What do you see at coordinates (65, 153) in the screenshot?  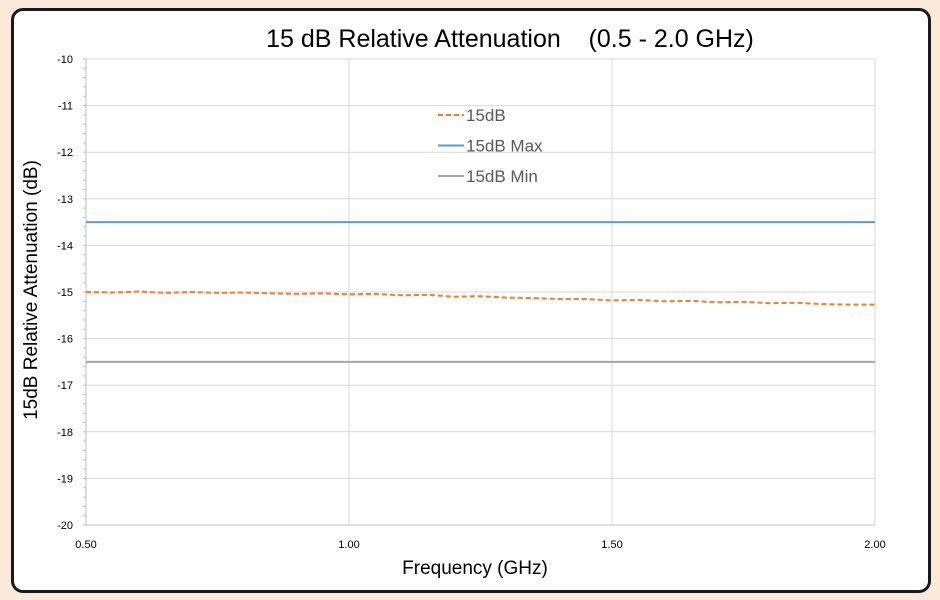 I see `y-tick-label: -12` at bounding box center [65, 153].